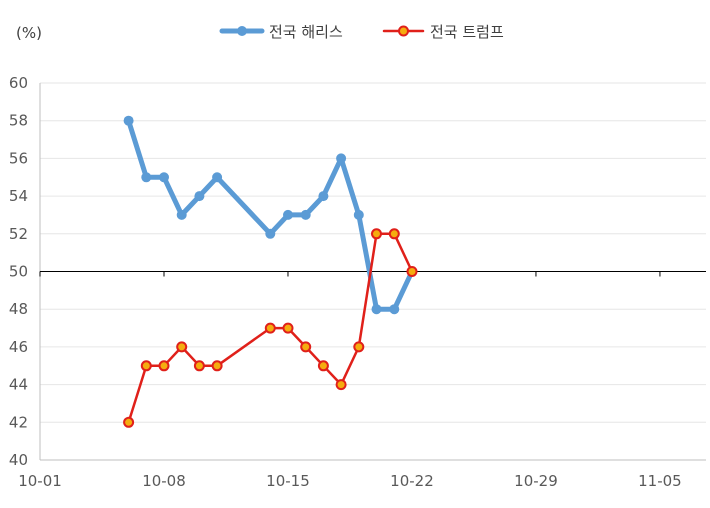 This screenshot has height=508, width=710. I want to click on x-tick-label: 10-29, so click(536, 481).